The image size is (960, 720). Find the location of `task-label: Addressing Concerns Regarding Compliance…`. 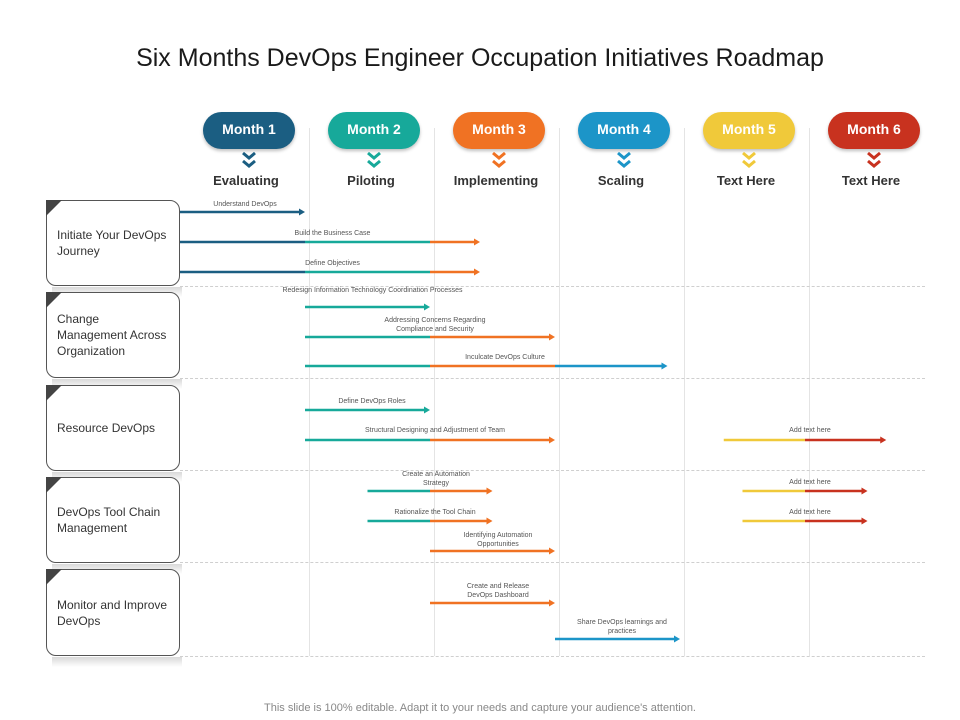

task-label: Addressing Concerns Regarding Compliance… is located at coordinates (435, 325).